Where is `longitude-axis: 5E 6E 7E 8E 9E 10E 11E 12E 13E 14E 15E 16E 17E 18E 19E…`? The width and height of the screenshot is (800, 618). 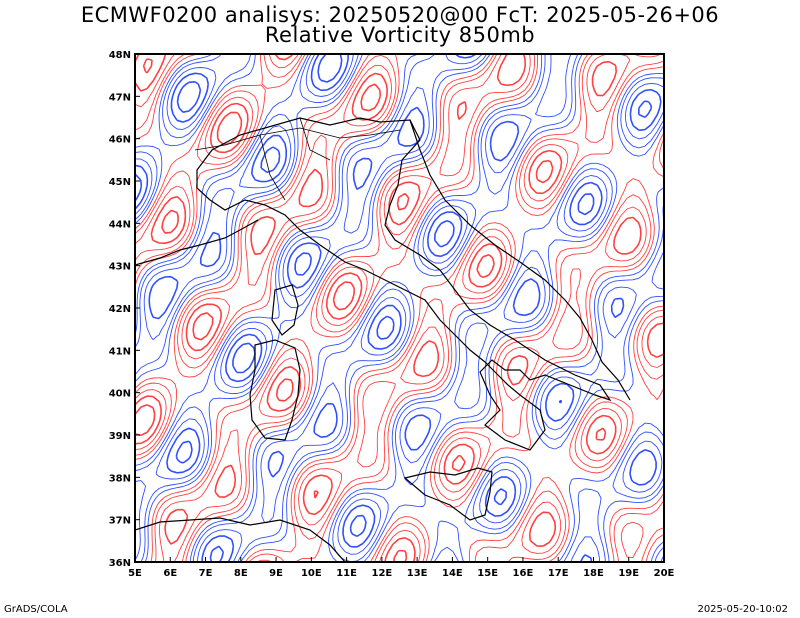 longitude-axis: 5E 6E 7E 8E 9E 10E 11E 12E 13E 14E 15E 16E 17E 18E 19E… is located at coordinates (401, 568).